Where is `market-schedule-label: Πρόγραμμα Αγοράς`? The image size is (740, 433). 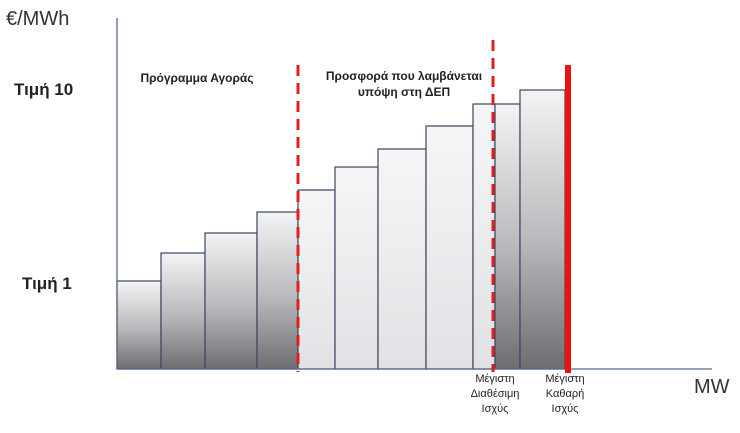 market-schedule-label: Πρόγραμμα Αγοράς is located at coordinates (197, 78).